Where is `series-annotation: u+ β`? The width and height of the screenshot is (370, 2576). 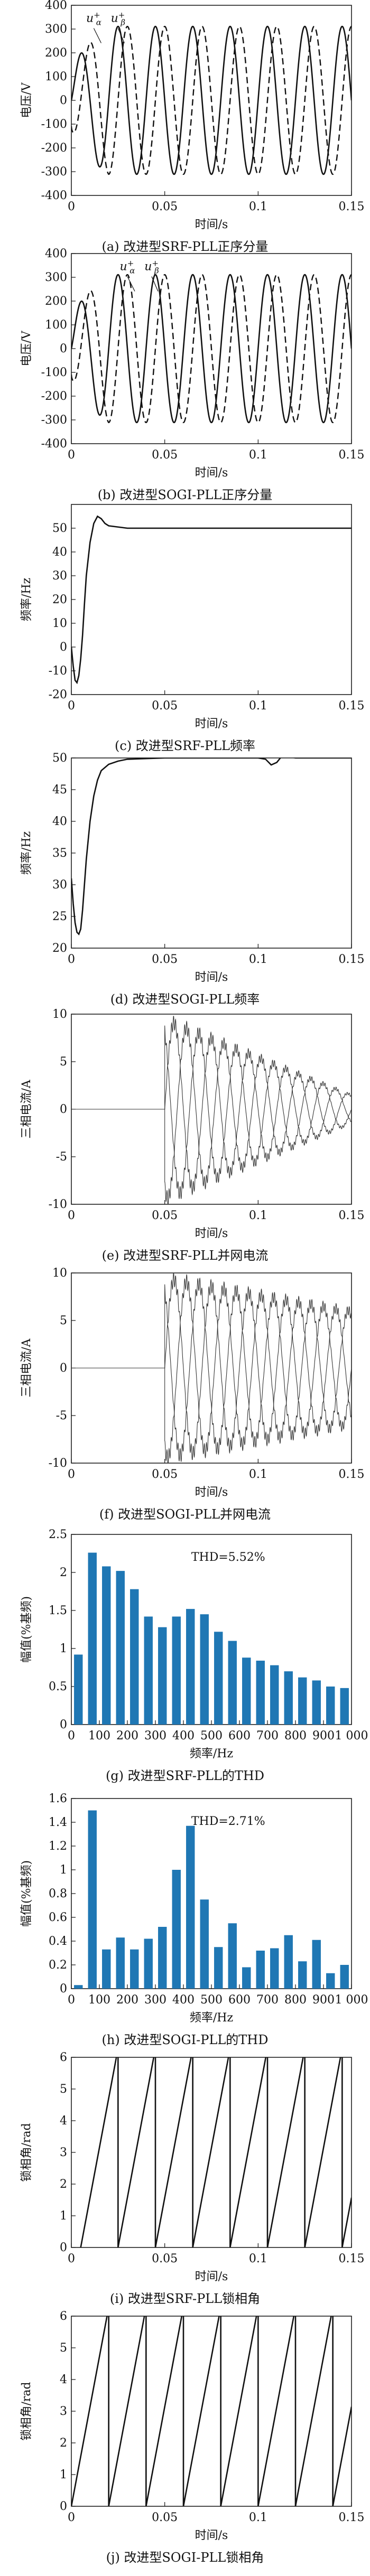 series-annotation: u+ β is located at coordinates (118, 19).